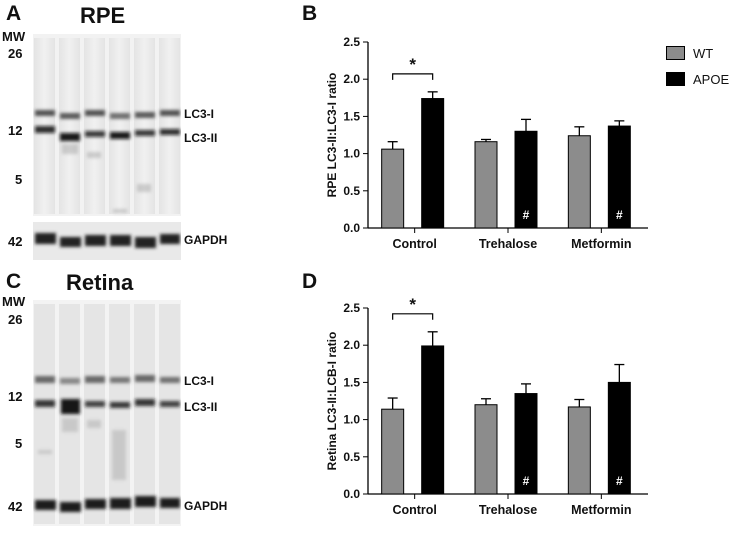 This screenshot has height=537, width=744. What do you see at coordinates (697, 66) in the screenshot?
I see `legend: WT APOE` at bounding box center [697, 66].